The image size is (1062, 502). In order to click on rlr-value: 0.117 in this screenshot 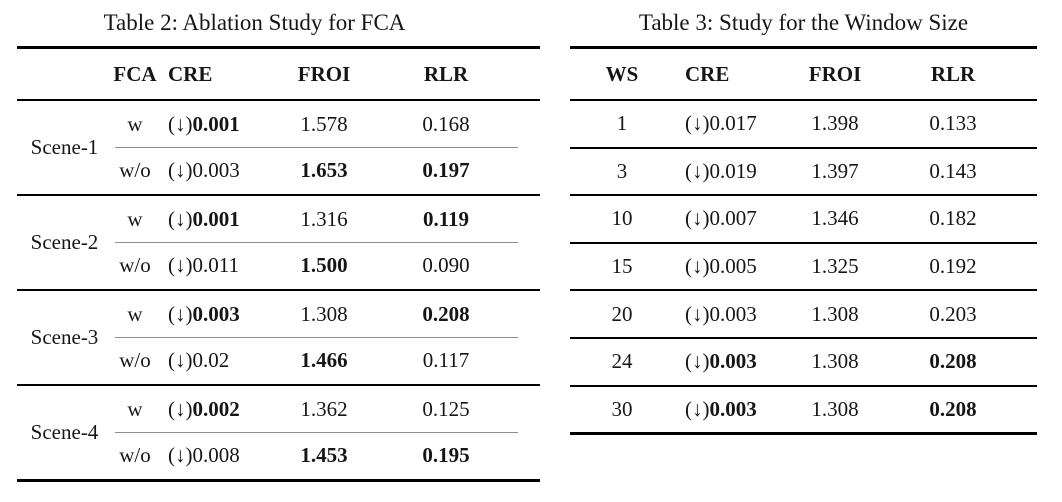, I will do `click(446, 360)`.